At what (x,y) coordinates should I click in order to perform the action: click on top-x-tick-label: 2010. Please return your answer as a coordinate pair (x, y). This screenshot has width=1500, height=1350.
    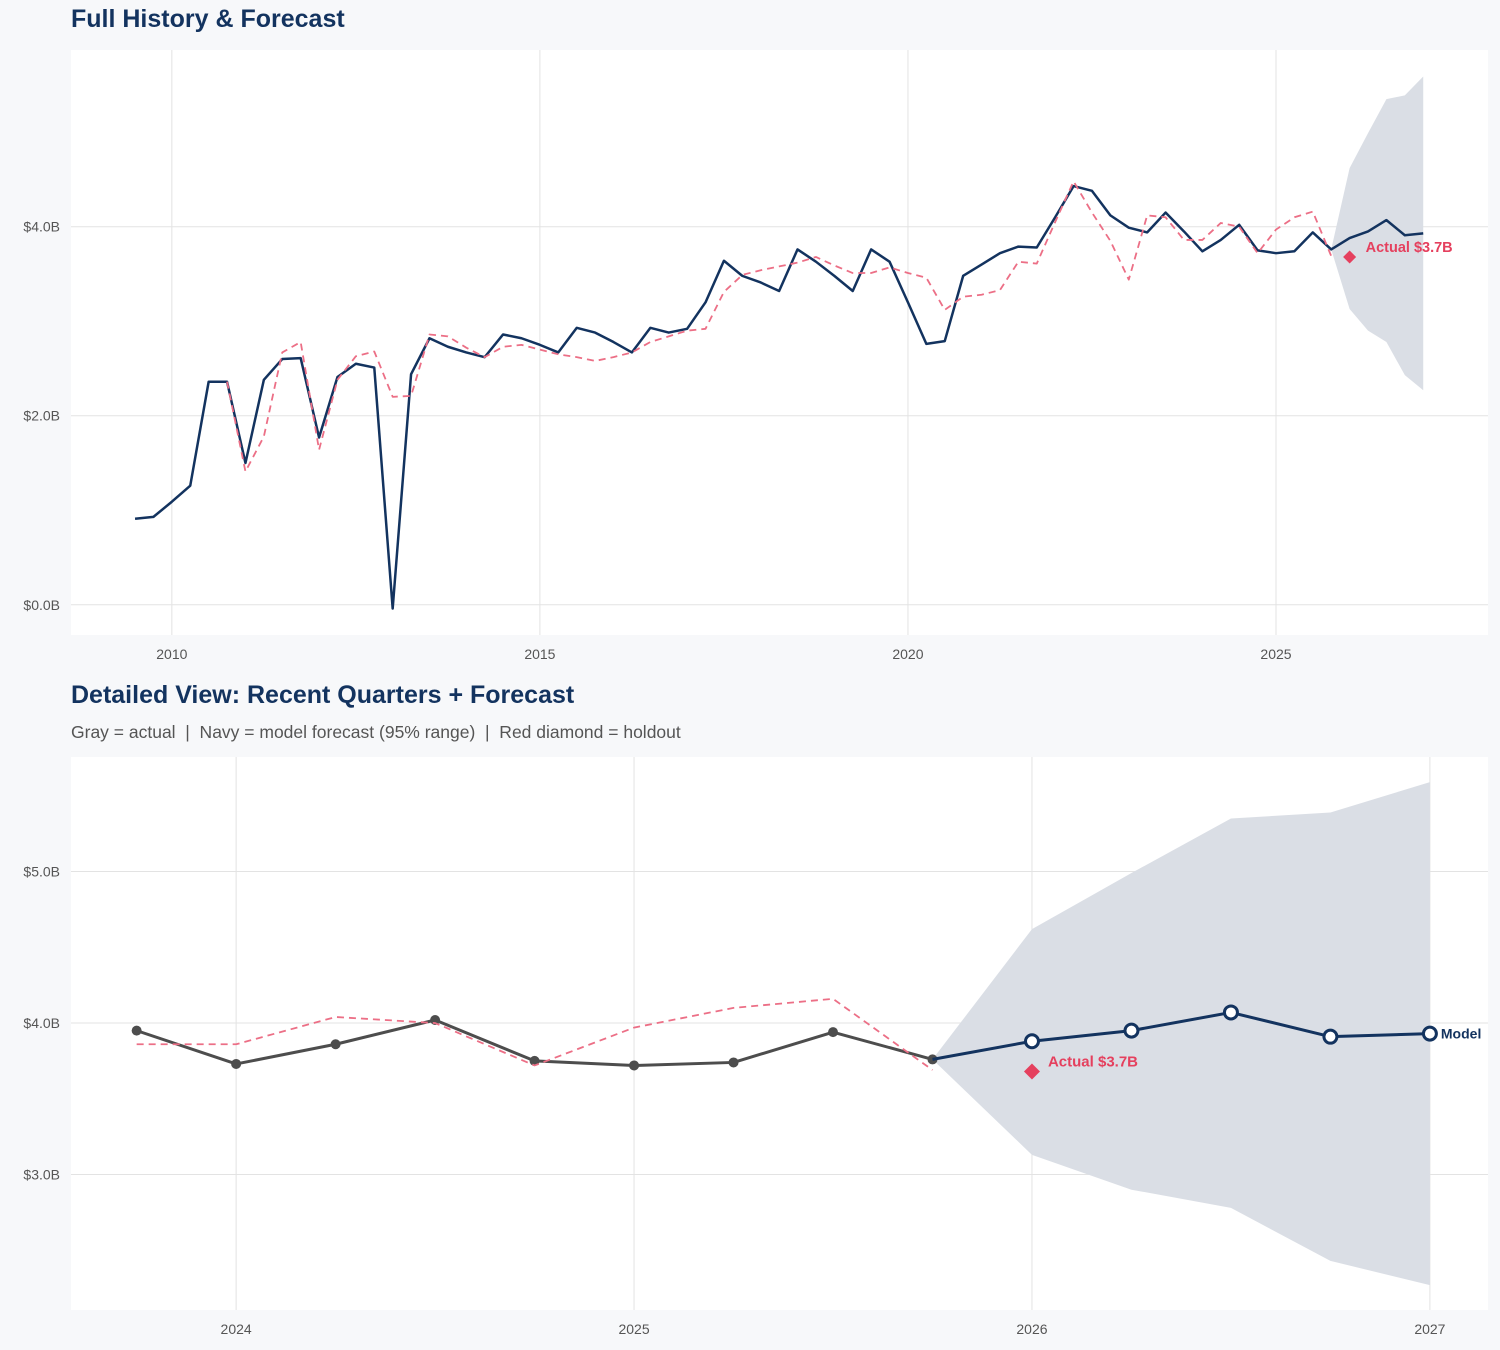
    Looking at the image, I should click on (171, 654).